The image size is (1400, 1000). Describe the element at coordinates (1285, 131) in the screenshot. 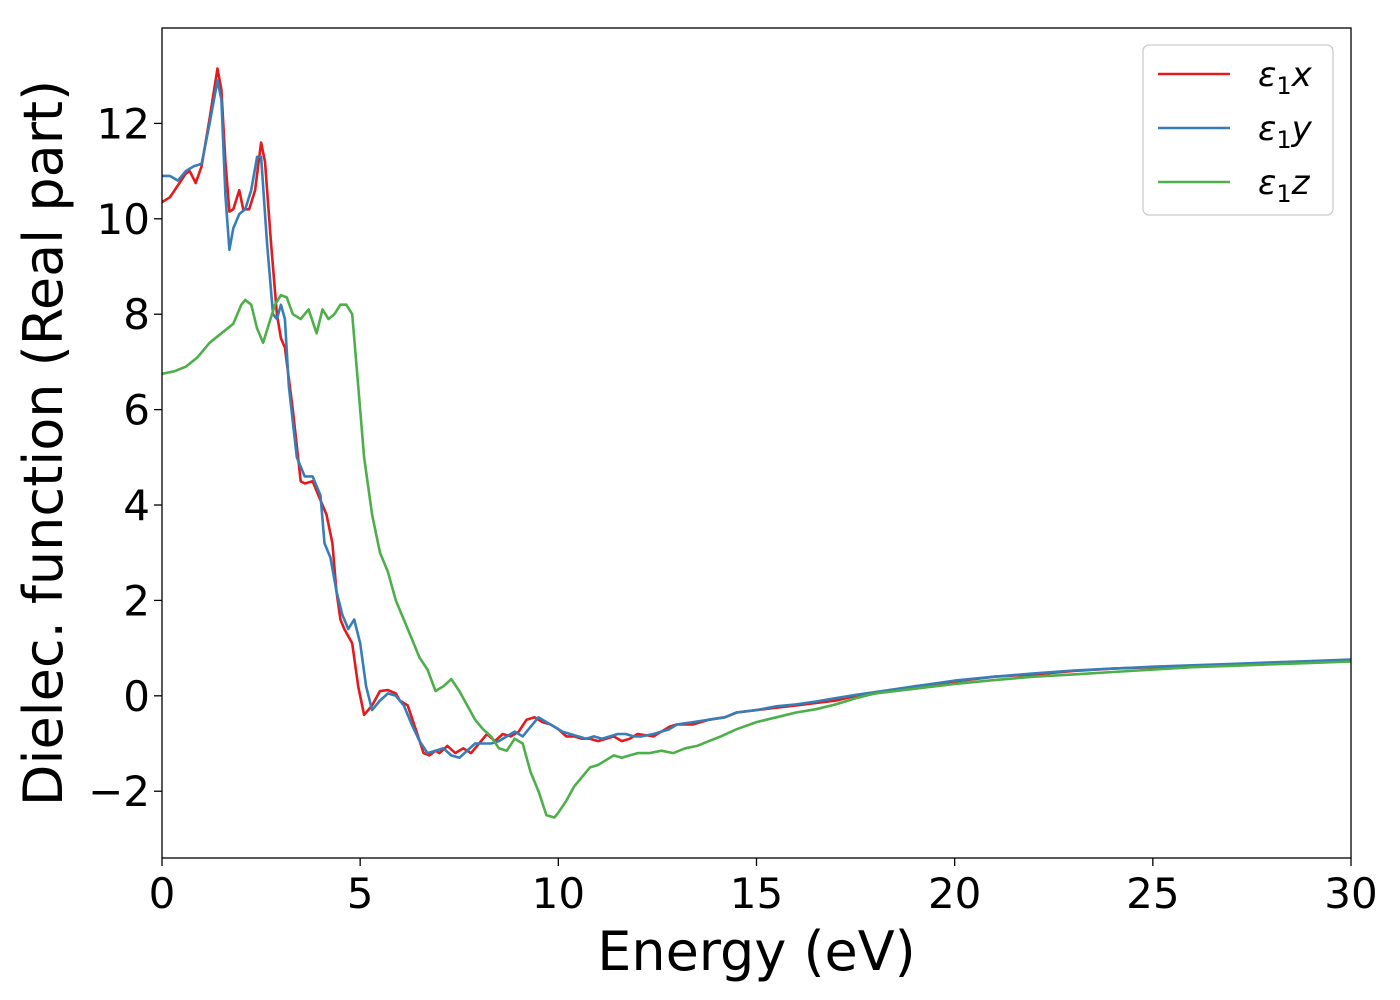

I see `legend-label-2: ε1y` at that location.